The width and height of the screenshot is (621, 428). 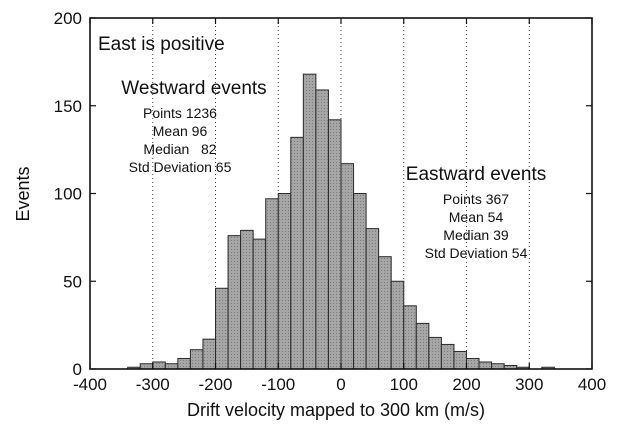 I want to click on y-tick-label: 200, so click(x=68, y=18).